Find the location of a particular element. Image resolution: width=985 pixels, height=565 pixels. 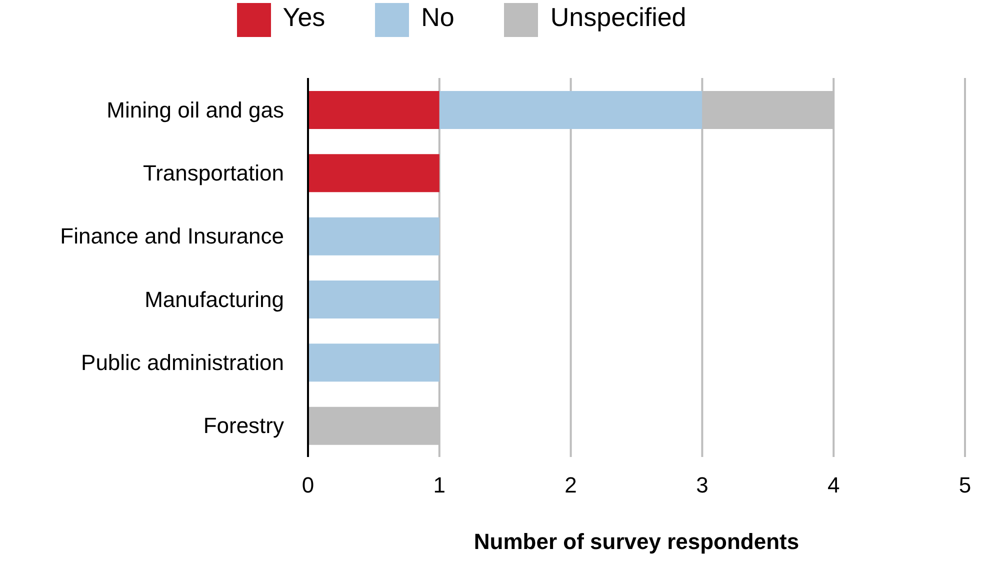

x-axis-title: Number of survey respondents is located at coordinates (637, 541).